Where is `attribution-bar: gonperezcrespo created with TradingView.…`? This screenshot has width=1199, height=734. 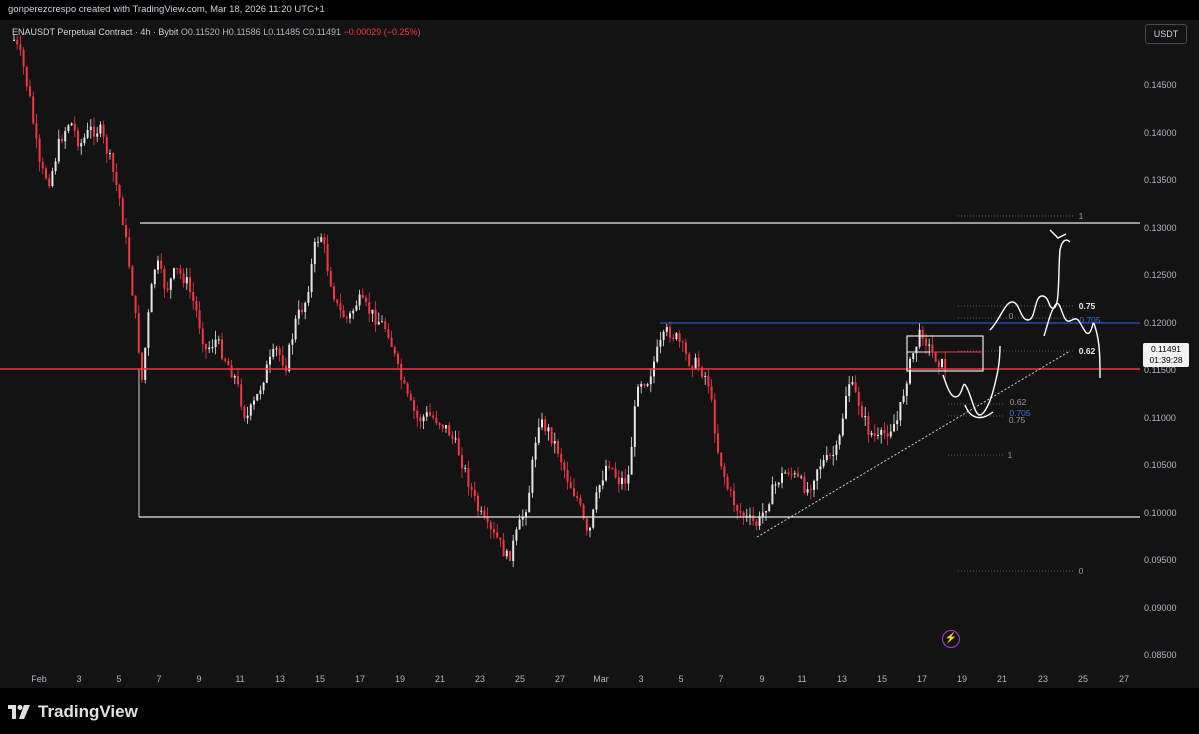 attribution-bar: gonperezcrespo created with TradingView.… is located at coordinates (599, 10).